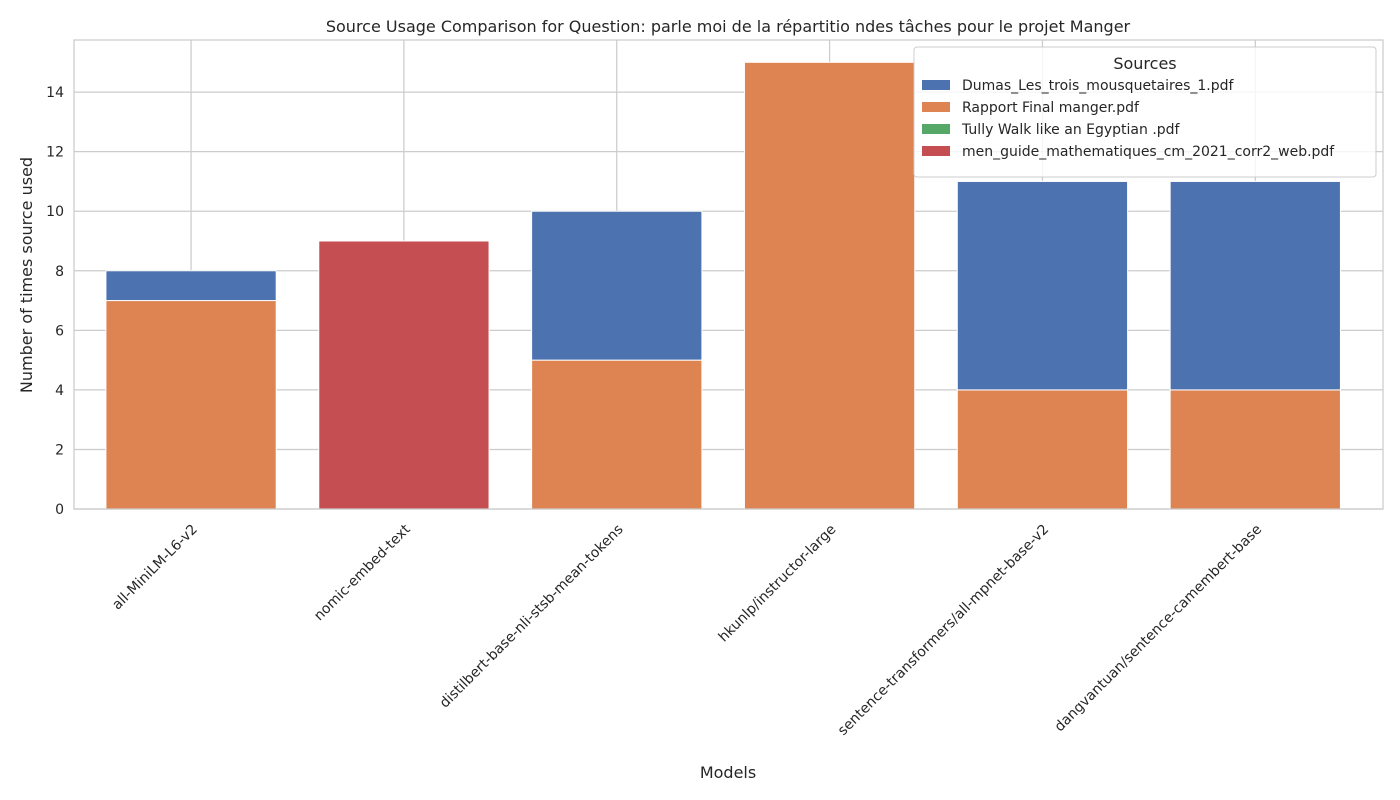 Image resolution: width=1400 pixels, height=800 pixels. What do you see at coordinates (26, 275) in the screenshot?
I see `y-axis-label: Number of times source used` at bounding box center [26, 275].